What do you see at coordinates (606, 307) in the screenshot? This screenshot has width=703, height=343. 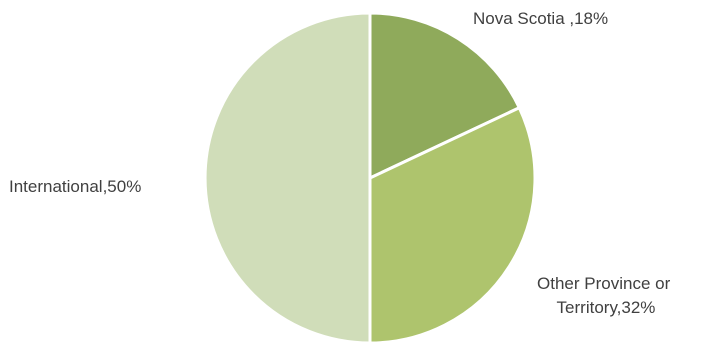 I see `label-other-province-line-2: Territory,32%` at bounding box center [606, 307].